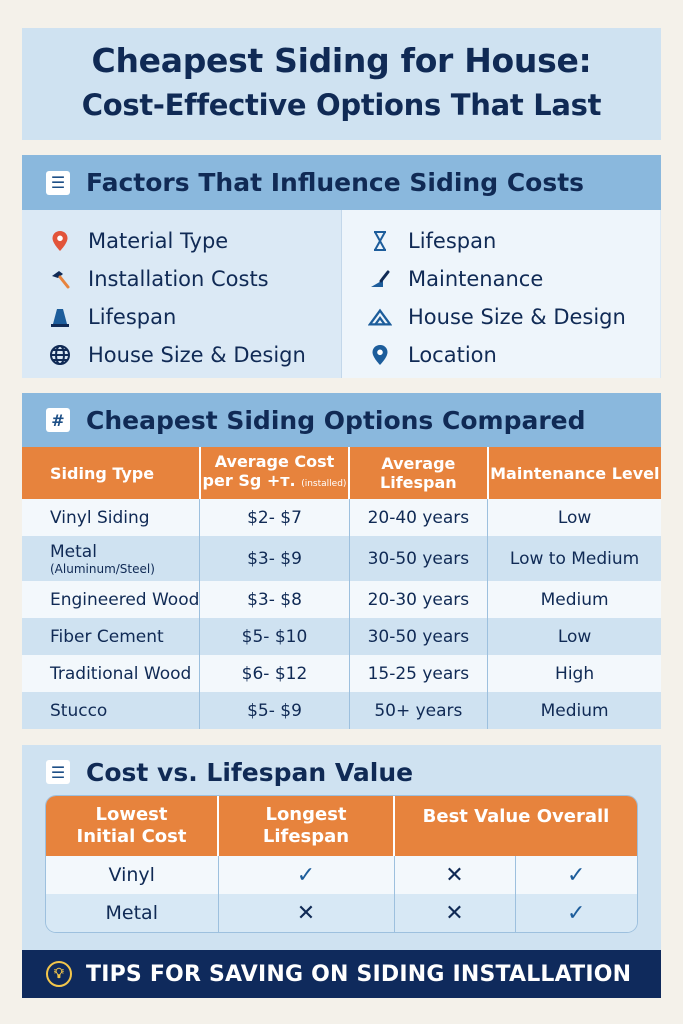 The image size is (683, 1024). Describe the element at coordinates (341, 60) in the screenshot. I see `page-title: Cheapest Siding for House:` at that location.